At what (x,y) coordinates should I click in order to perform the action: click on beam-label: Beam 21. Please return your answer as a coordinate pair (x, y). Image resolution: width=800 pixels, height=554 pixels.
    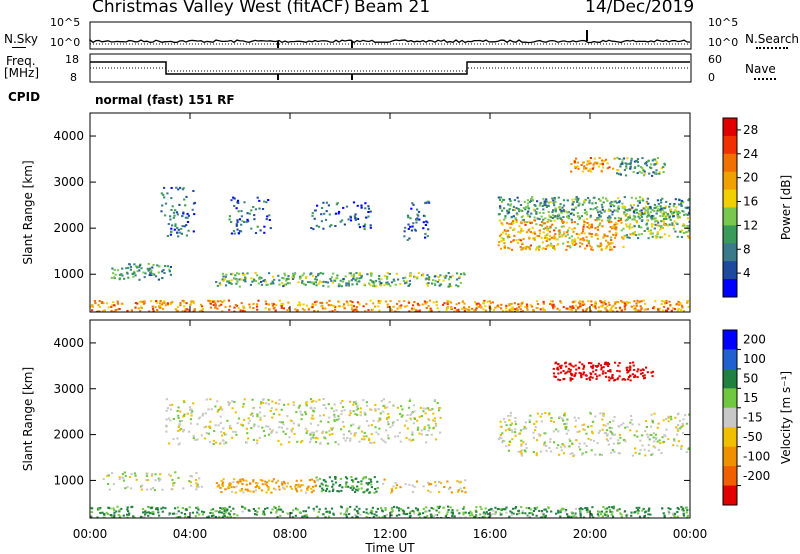
    Looking at the image, I should click on (392, 8).